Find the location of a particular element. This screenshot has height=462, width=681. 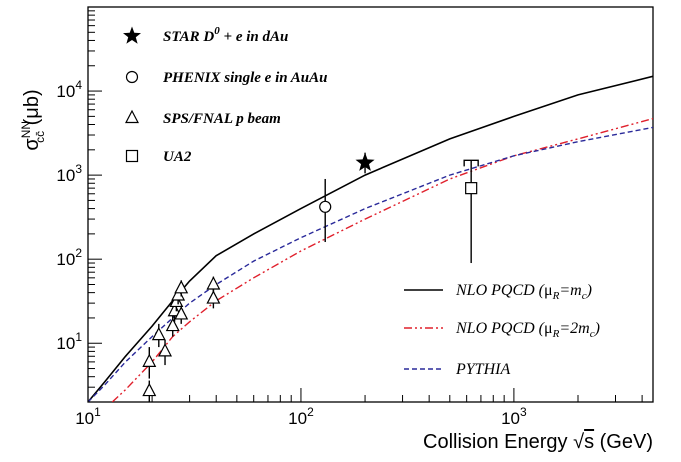

x-tick-exponent: 2 is located at coordinates (310, 412).